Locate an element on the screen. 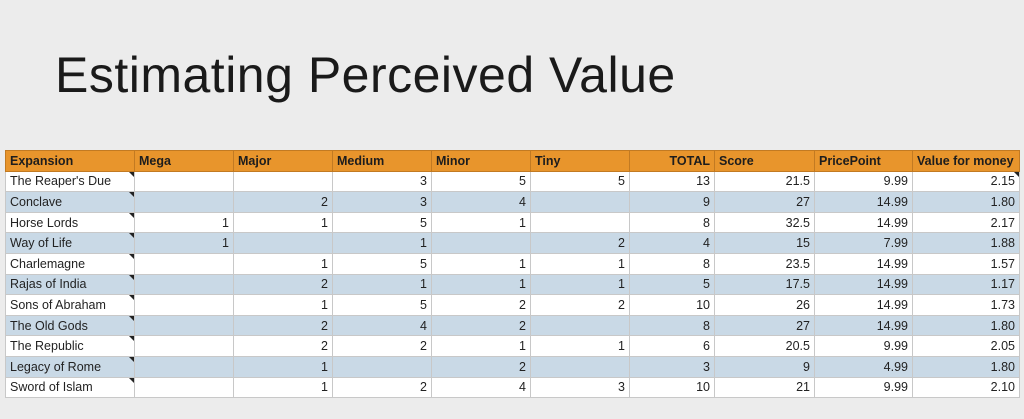 The height and width of the screenshot is (419, 1024). cell-total: 13 is located at coordinates (672, 181).